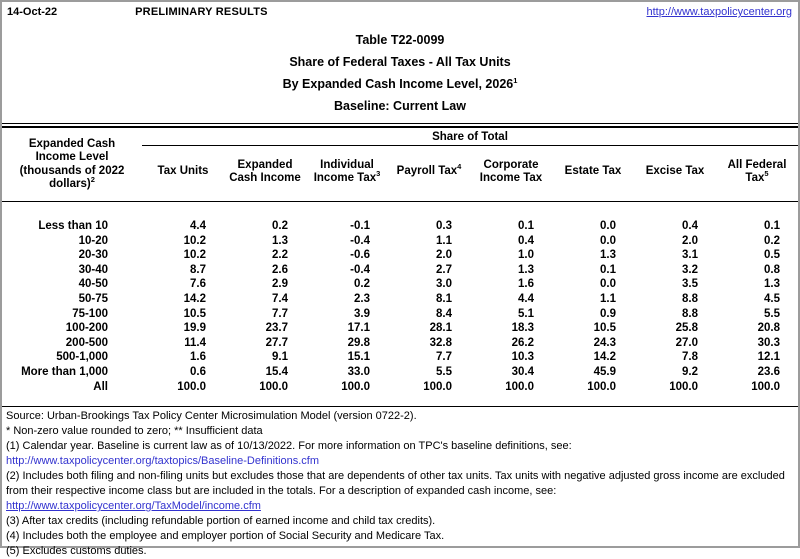  Describe the element at coordinates (772, 298) in the screenshot. I see `value-cell: 4.5` at that location.